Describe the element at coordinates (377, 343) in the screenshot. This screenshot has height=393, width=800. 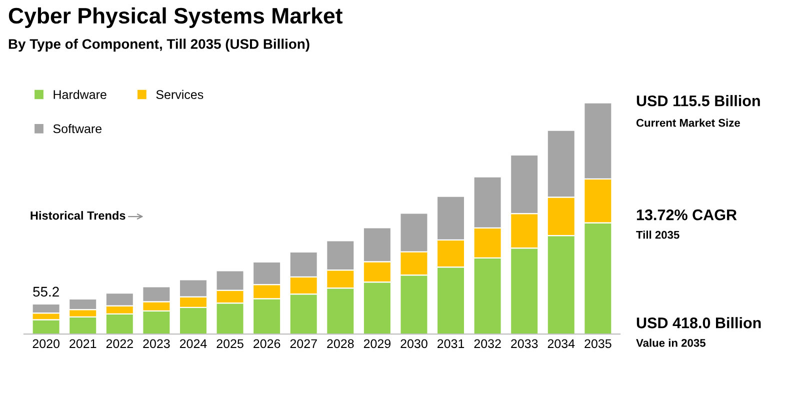
I see `x-tick-label: 2029` at that location.